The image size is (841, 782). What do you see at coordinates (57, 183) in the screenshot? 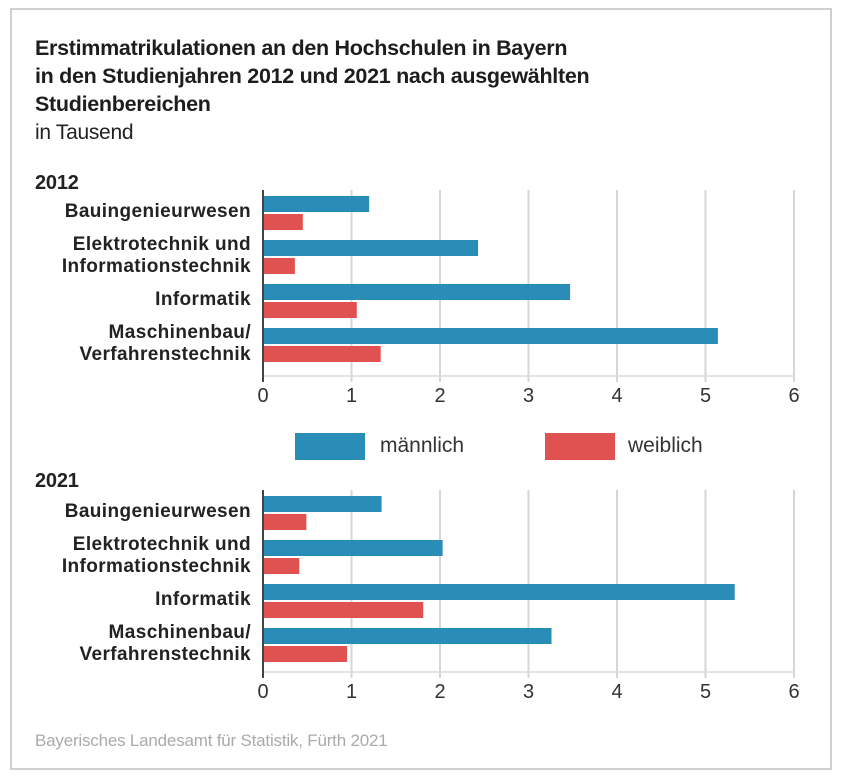
I see `panel-year-2012: 2012` at bounding box center [57, 183].